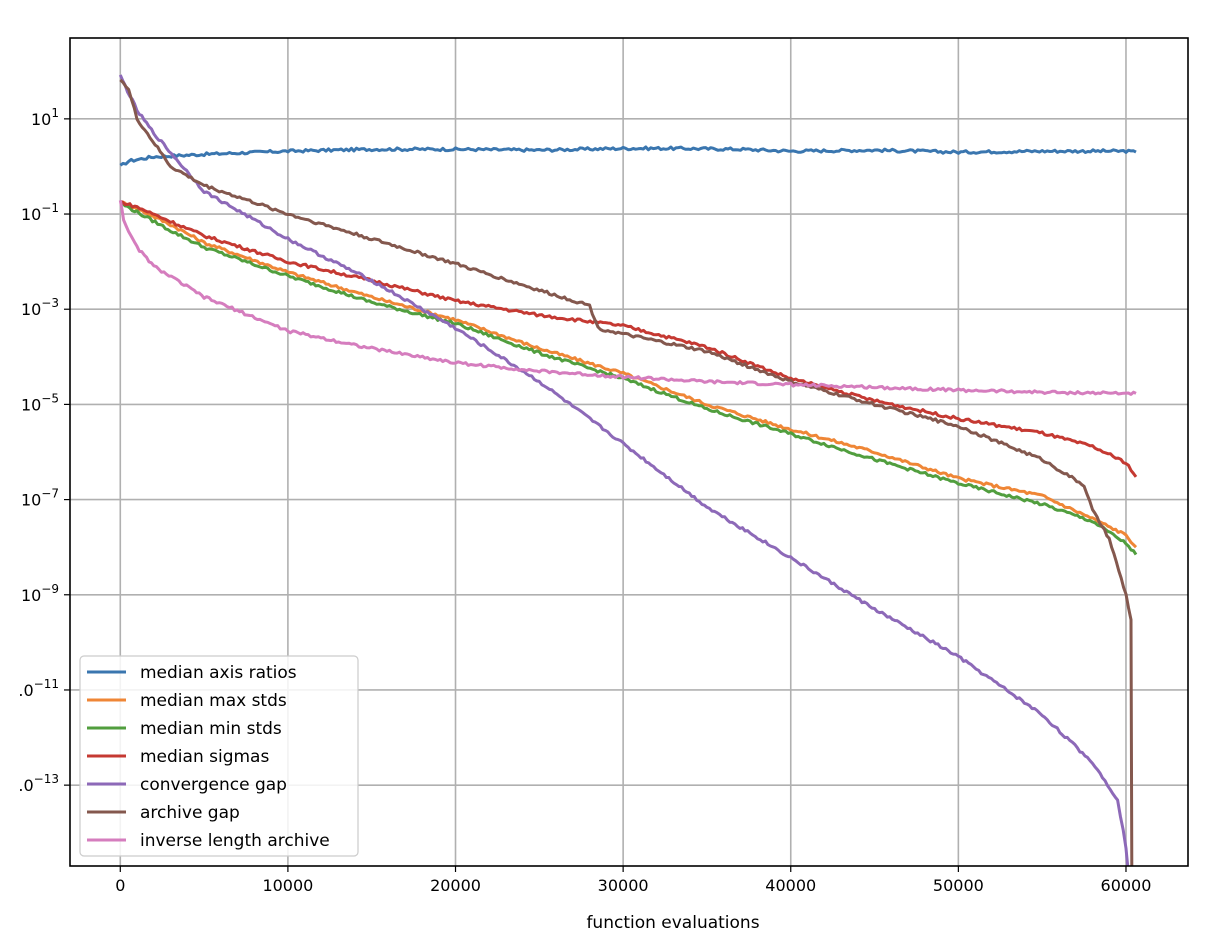 This screenshot has height=944, width=1230. Describe the element at coordinates (46, 779) in the screenshot. I see `y-tick-exponent: −13` at that location.